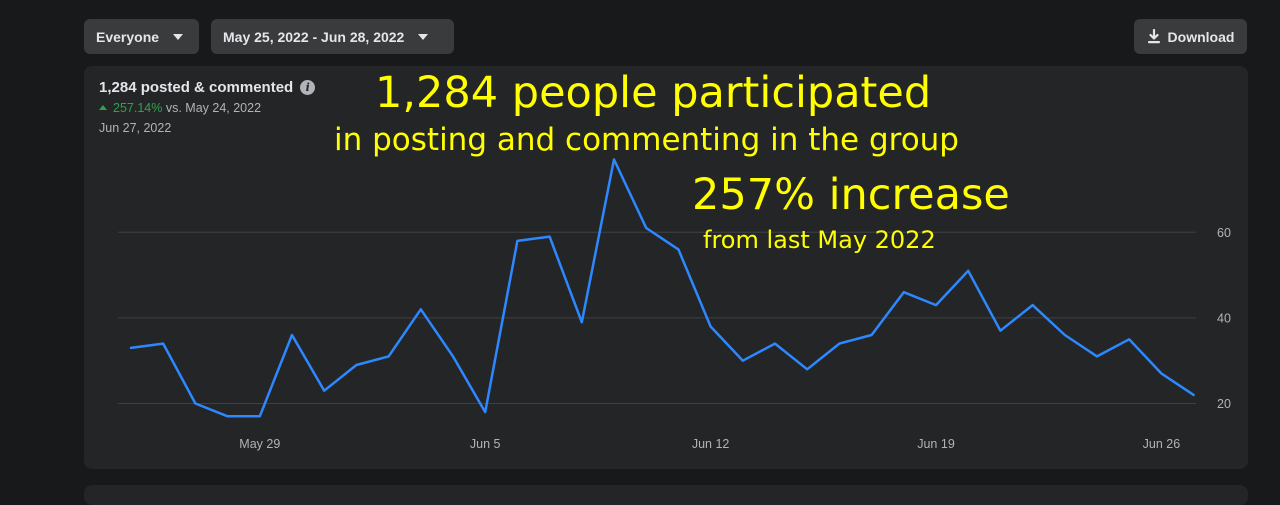  I want to click on arrow-up-icon, so click(103, 107).